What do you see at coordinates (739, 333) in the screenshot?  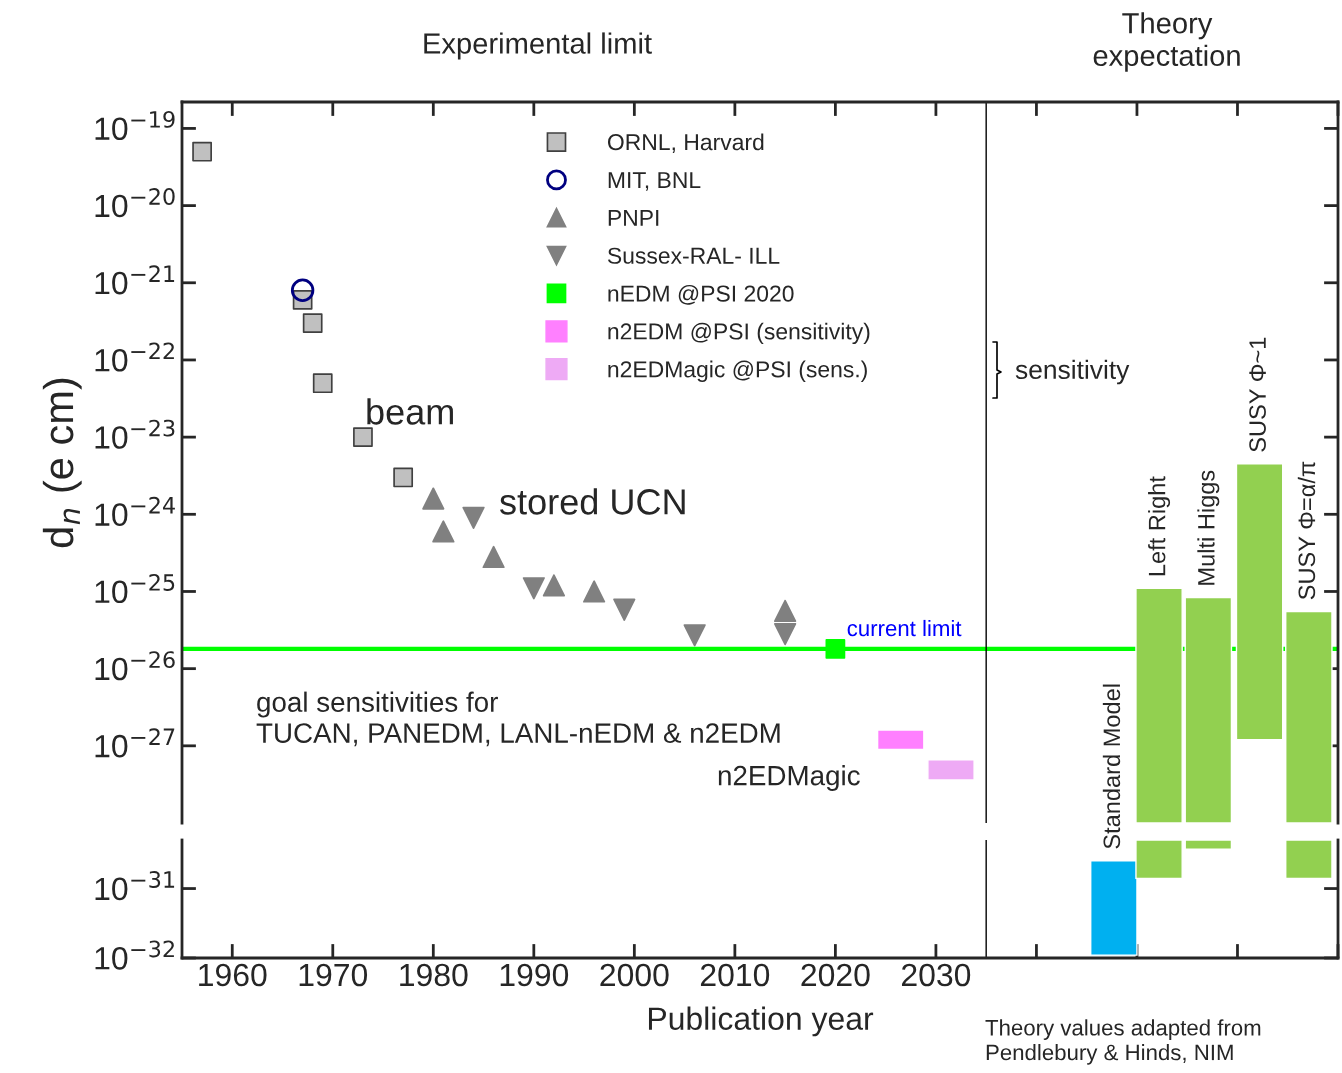 I see `legend-label: n2EDM @PSI (sensitivity)` at bounding box center [739, 333].